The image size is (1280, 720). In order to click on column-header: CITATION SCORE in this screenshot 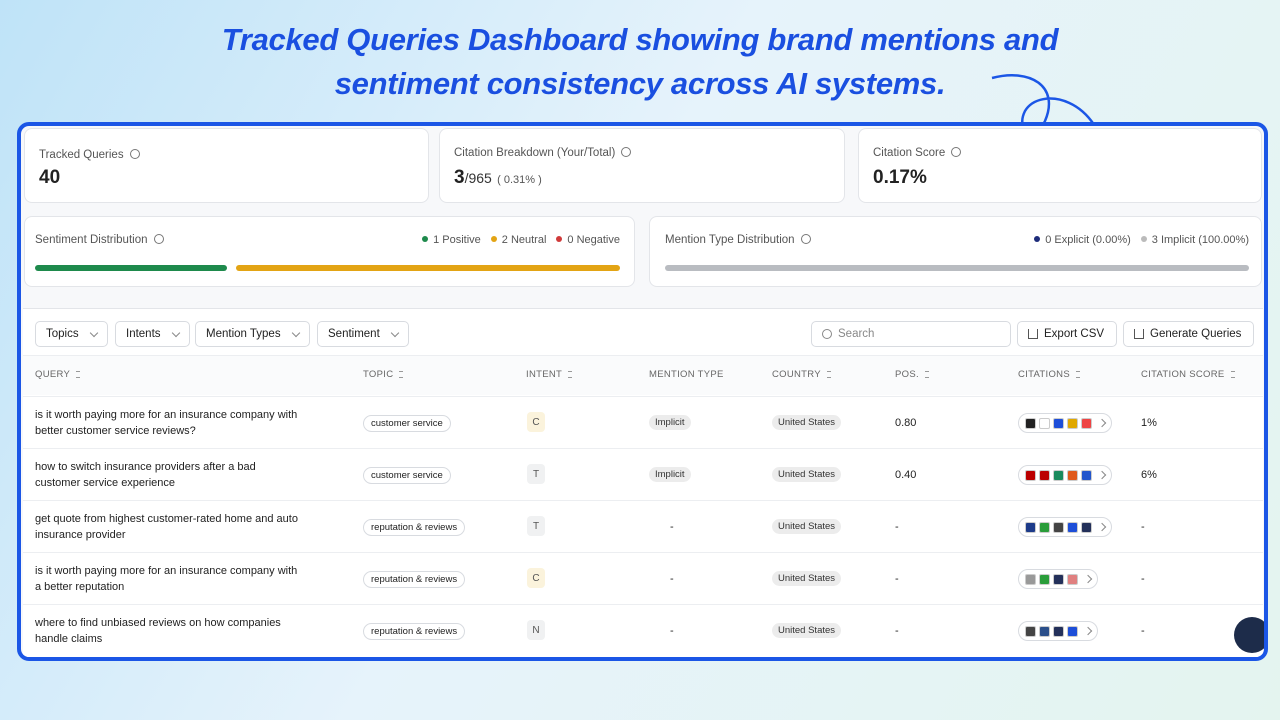, I will do `click(1188, 374)`.